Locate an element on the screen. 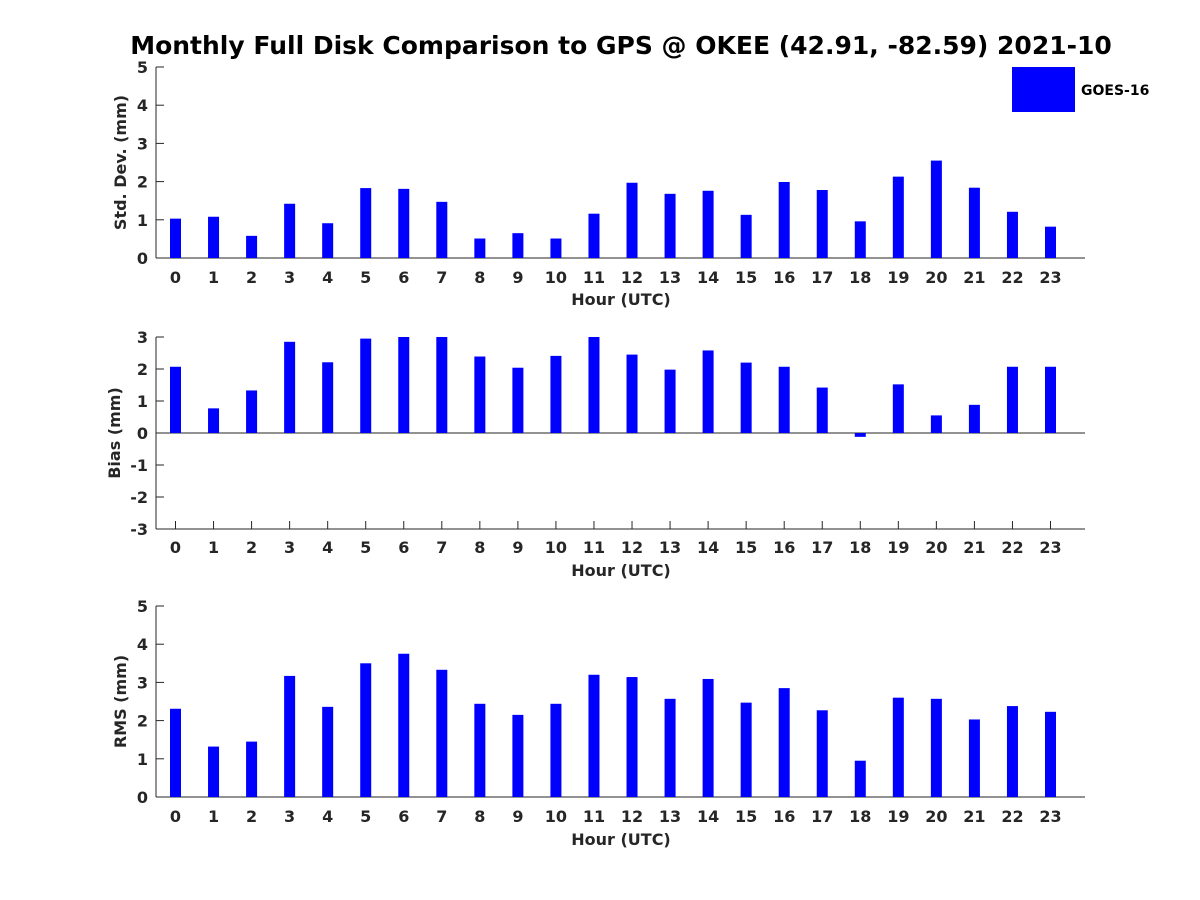  x-tick-label: 14 is located at coordinates (708, 277).